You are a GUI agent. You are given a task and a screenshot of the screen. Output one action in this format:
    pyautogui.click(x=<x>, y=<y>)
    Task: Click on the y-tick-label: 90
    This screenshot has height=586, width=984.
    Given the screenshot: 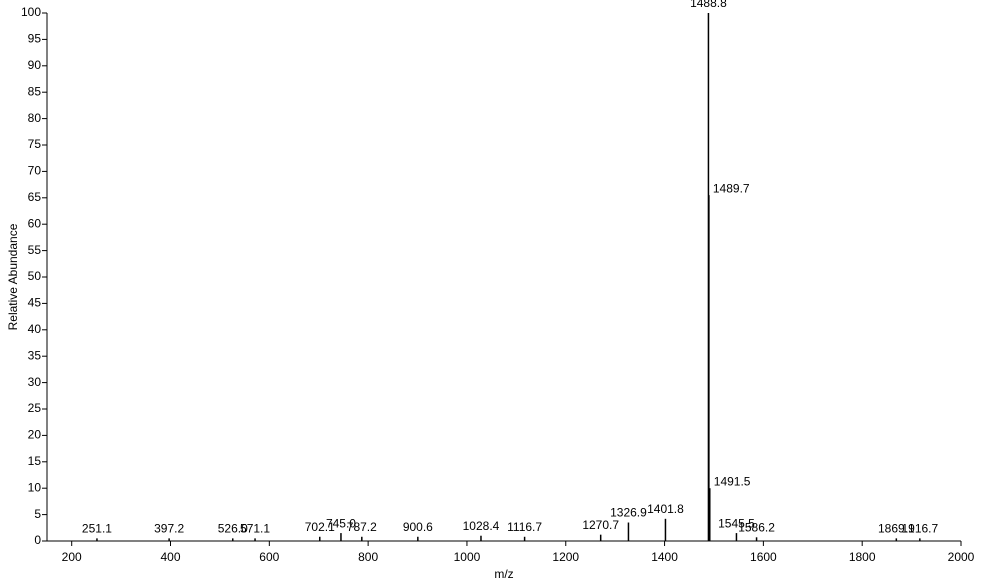 What is the action you would take?
    pyautogui.click(x=35, y=65)
    